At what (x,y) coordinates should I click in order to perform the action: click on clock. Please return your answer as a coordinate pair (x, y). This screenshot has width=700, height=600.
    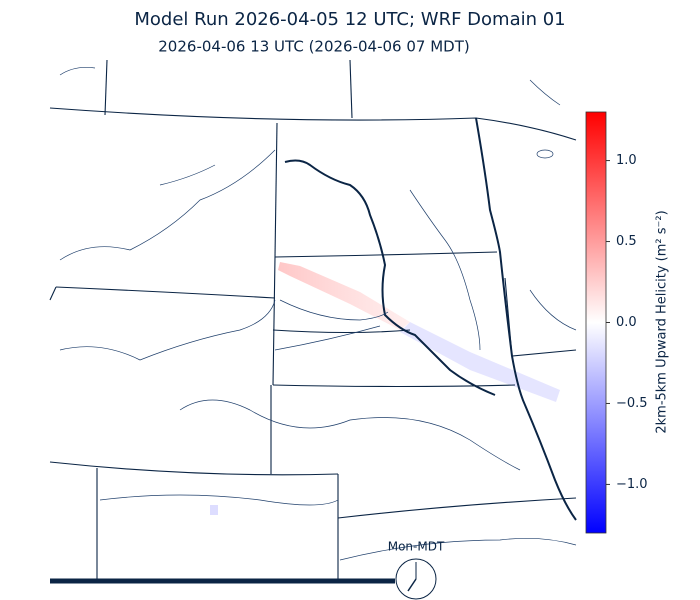
    Looking at the image, I should click on (416, 579).